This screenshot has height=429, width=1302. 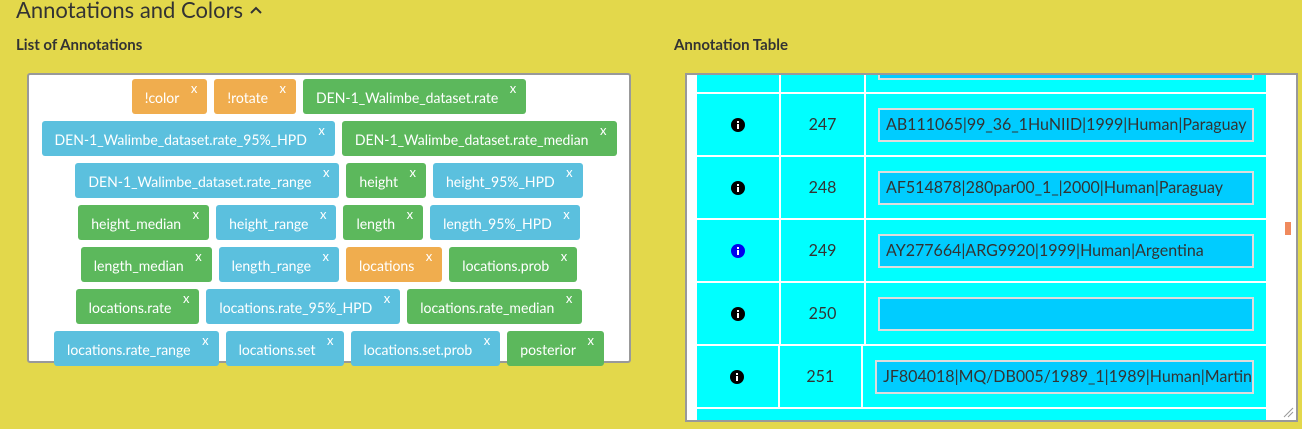 I want to click on tag-label: locations.rate_median, so click(x=487, y=307).